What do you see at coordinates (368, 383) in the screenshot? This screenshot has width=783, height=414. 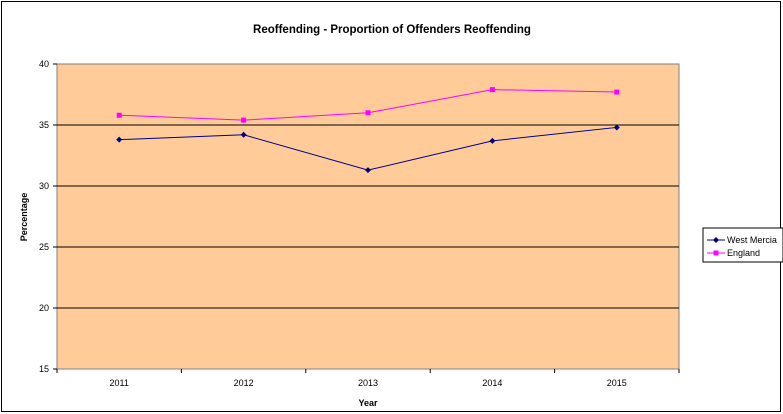 I see `x-tick-label: 2013` at bounding box center [368, 383].